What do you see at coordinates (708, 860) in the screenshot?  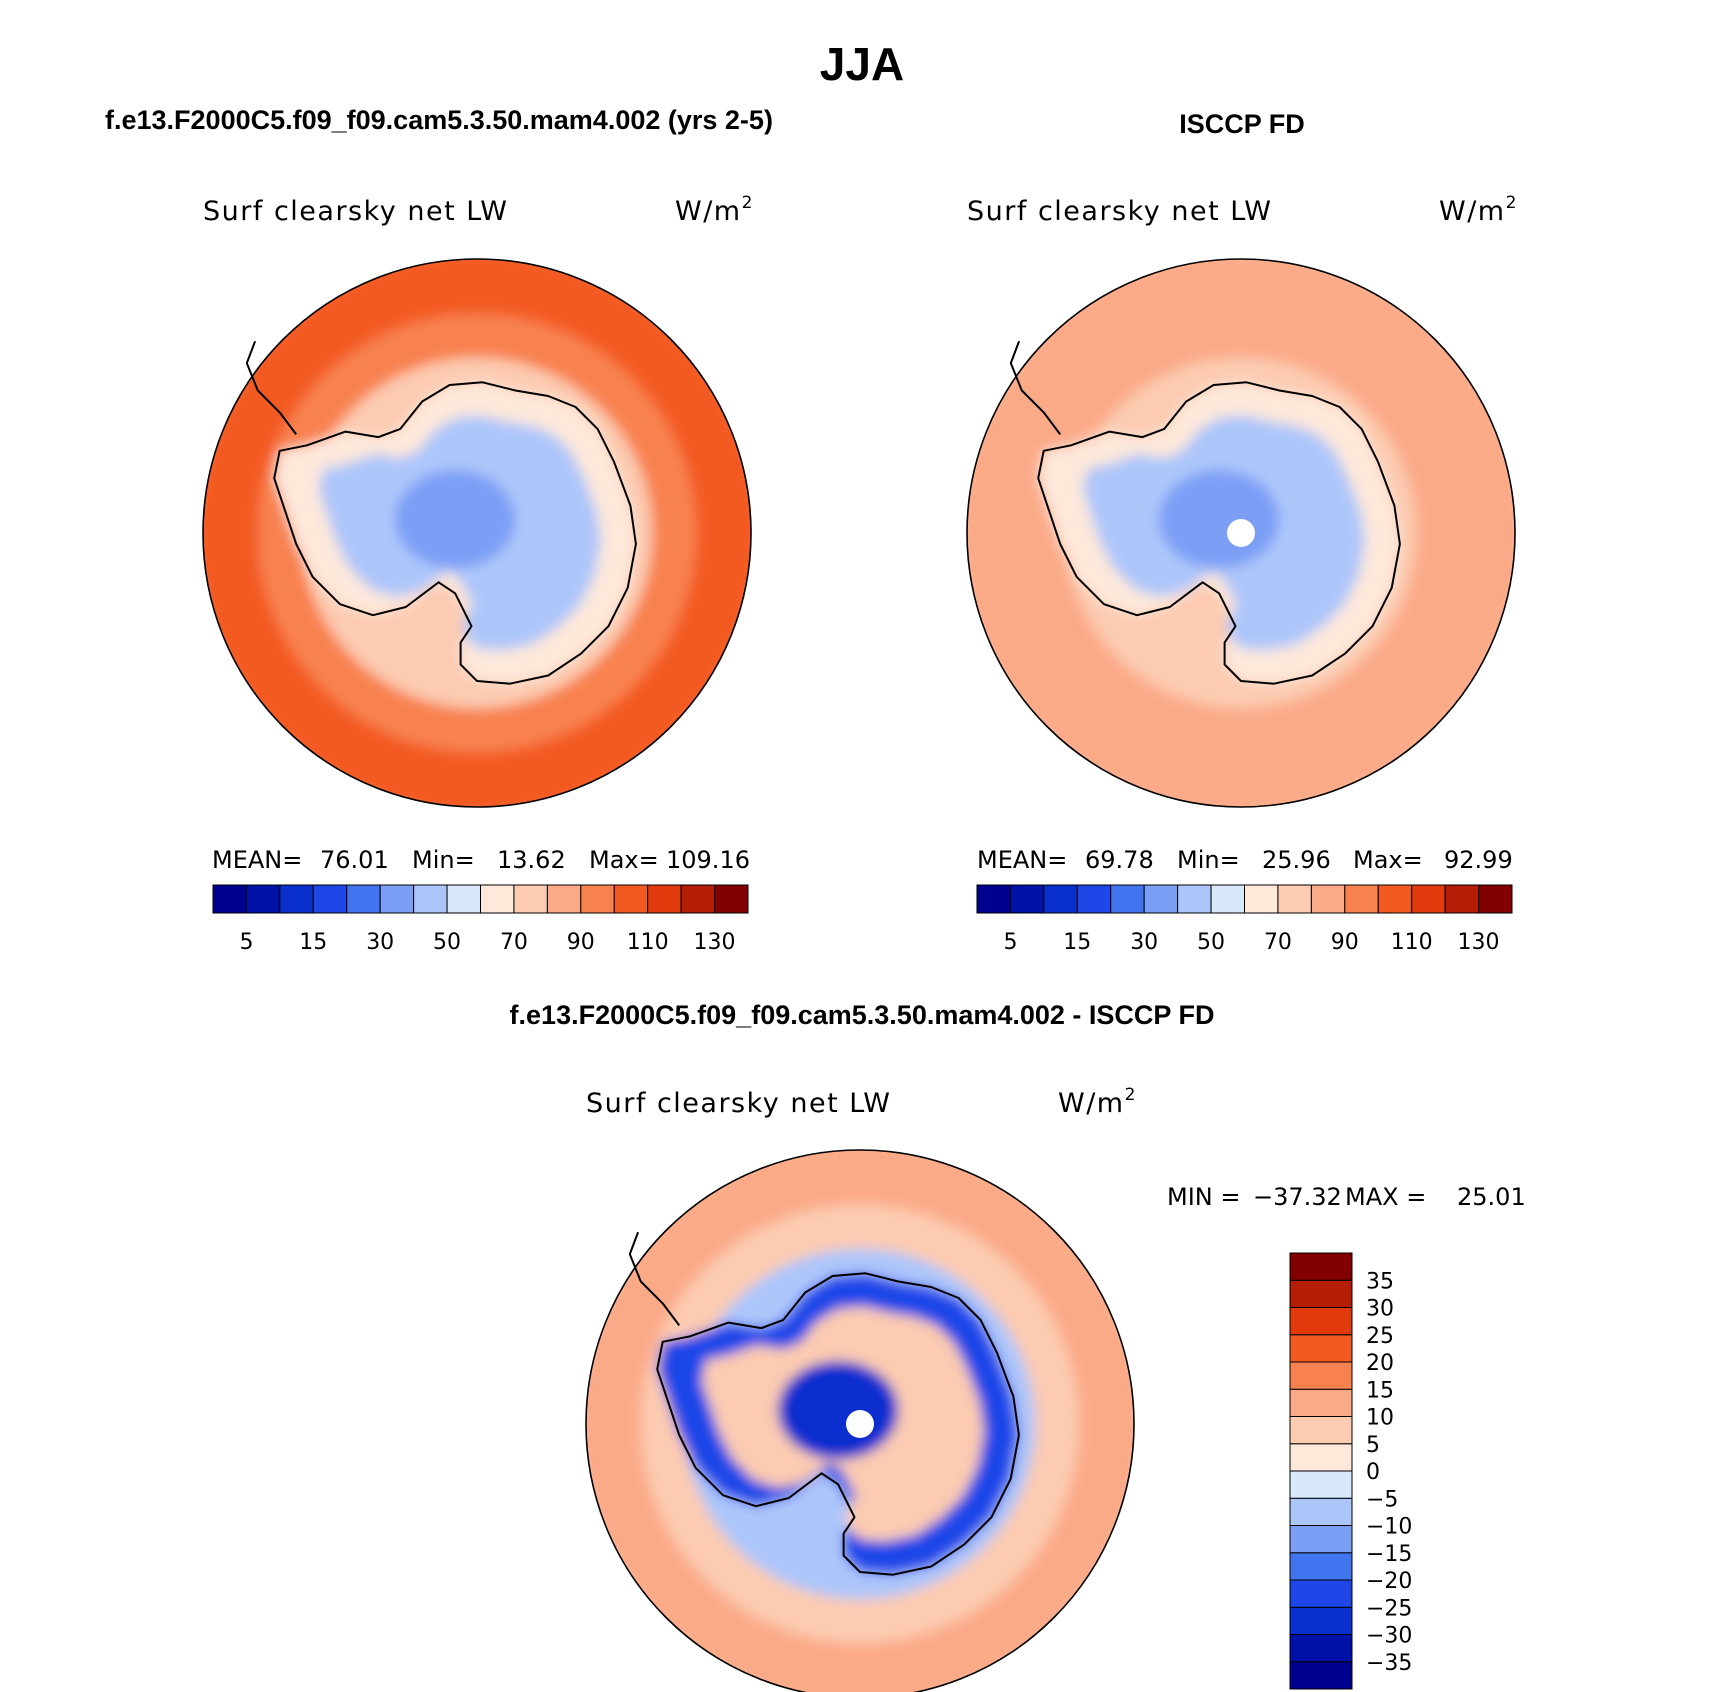 I see `panel-model-max-value: 109.16` at bounding box center [708, 860].